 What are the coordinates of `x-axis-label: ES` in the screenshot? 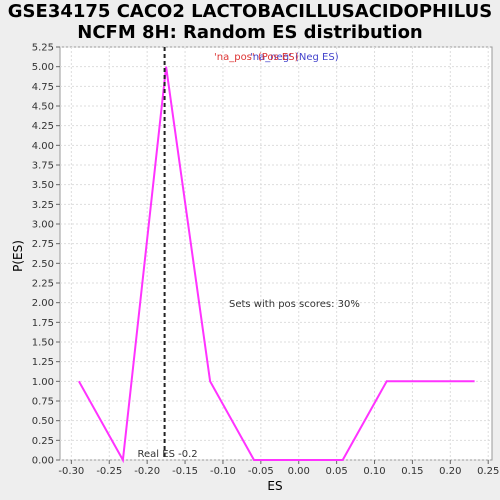 It's located at (274, 486).